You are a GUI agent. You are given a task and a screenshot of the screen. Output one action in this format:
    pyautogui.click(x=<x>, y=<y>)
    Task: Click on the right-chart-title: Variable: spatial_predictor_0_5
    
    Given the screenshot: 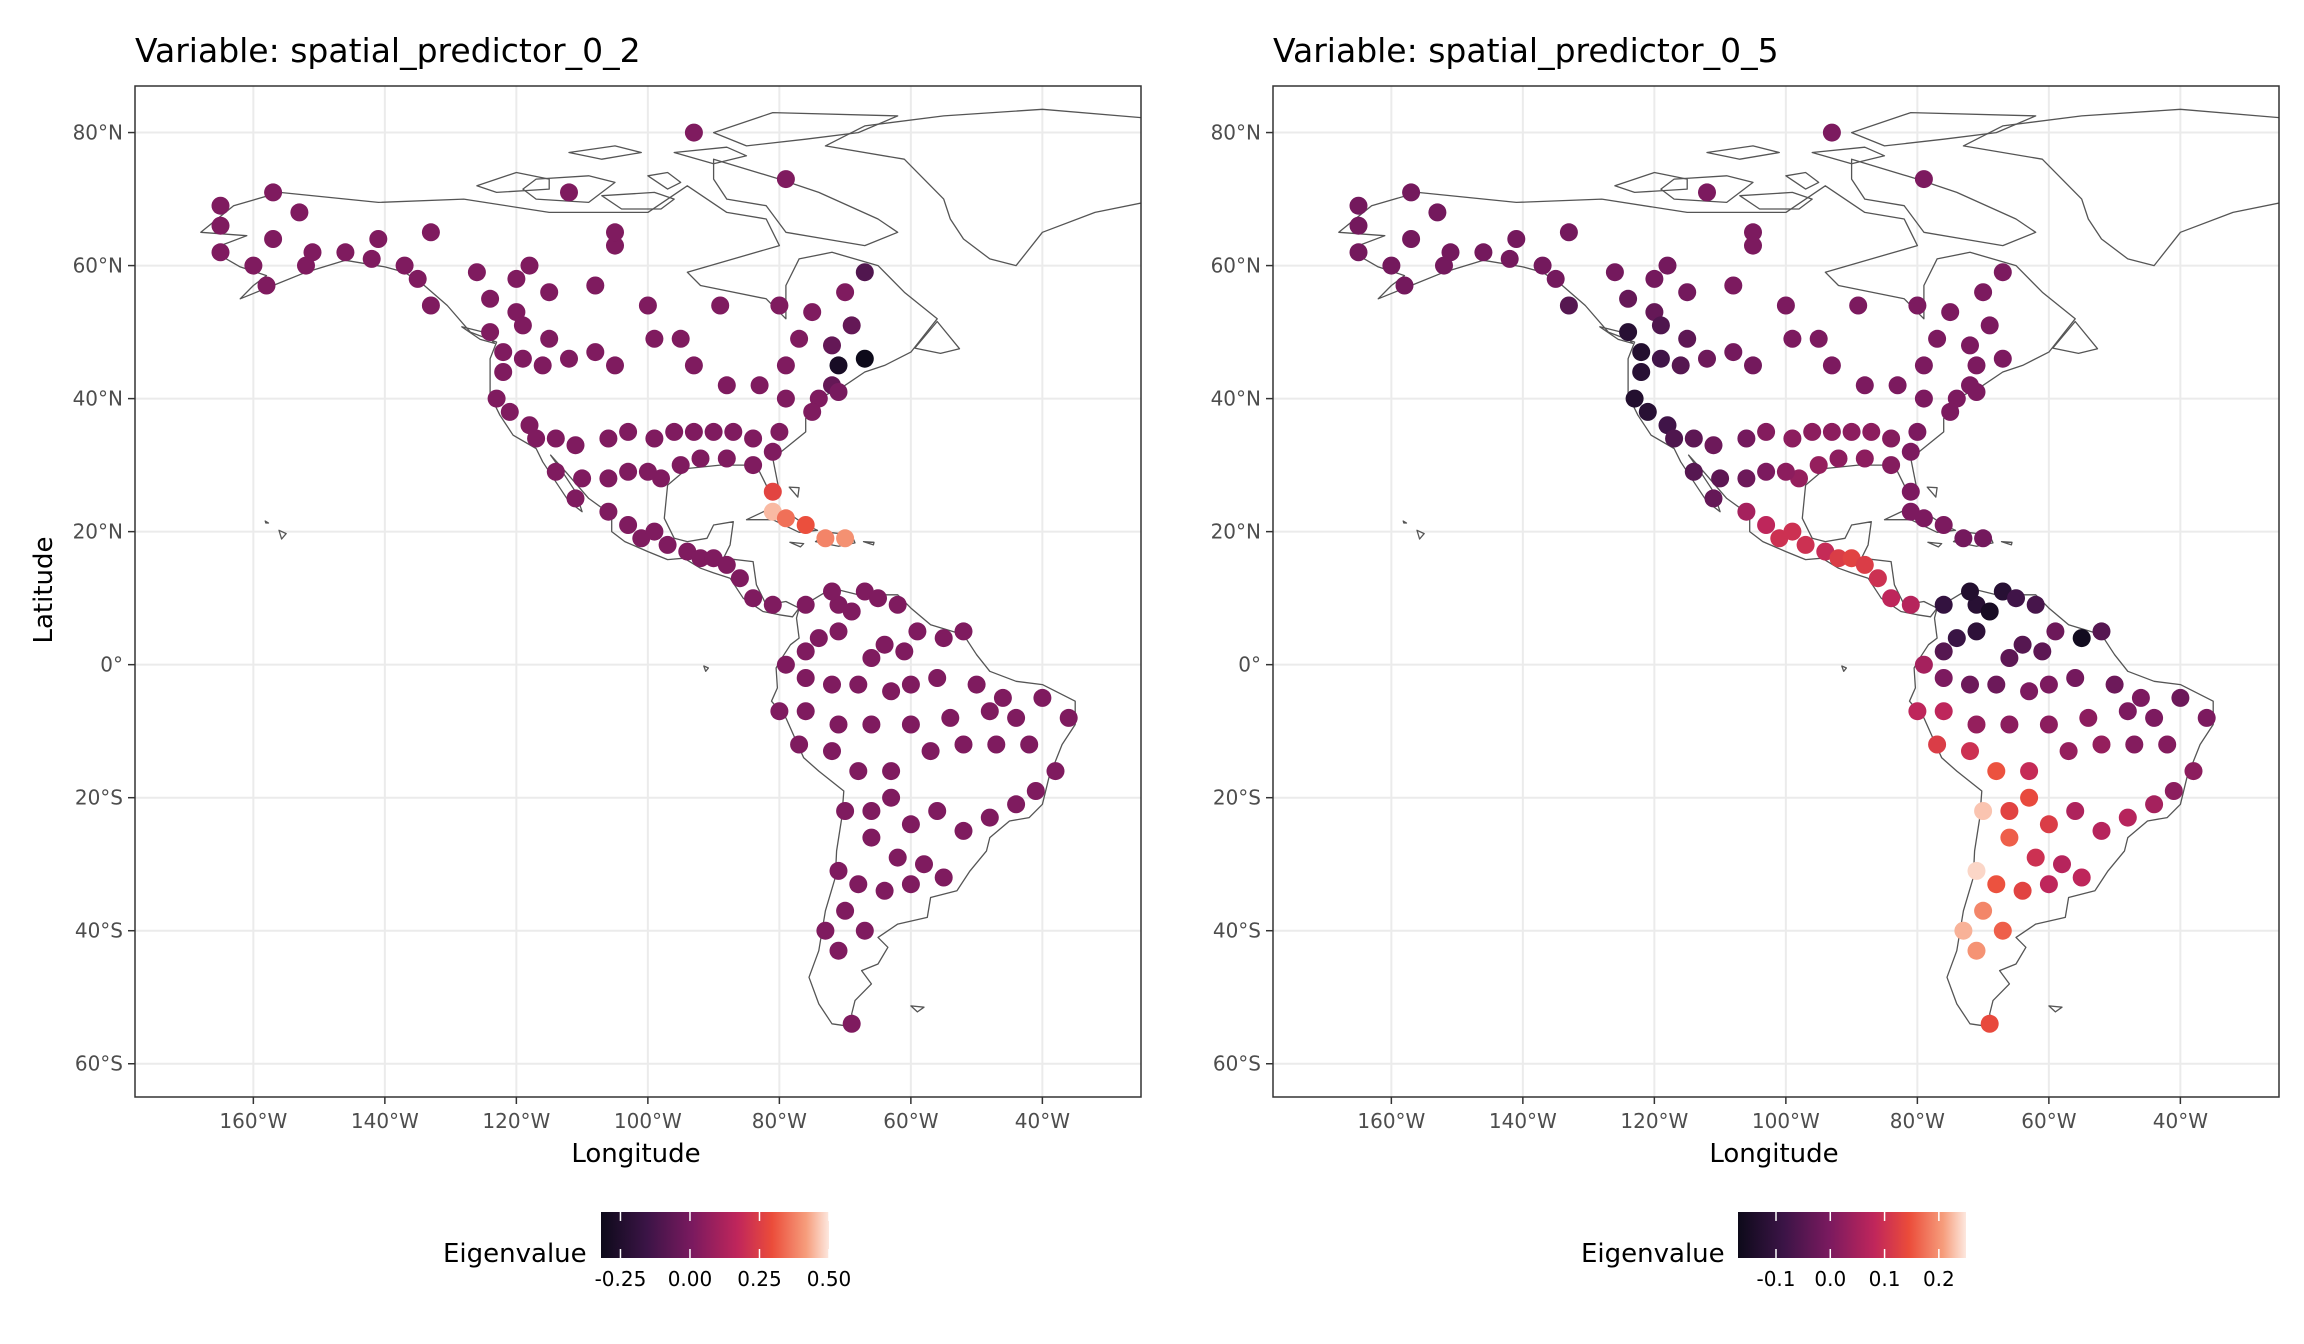 What is the action you would take?
    pyautogui.click(x=1526, y=50)
    